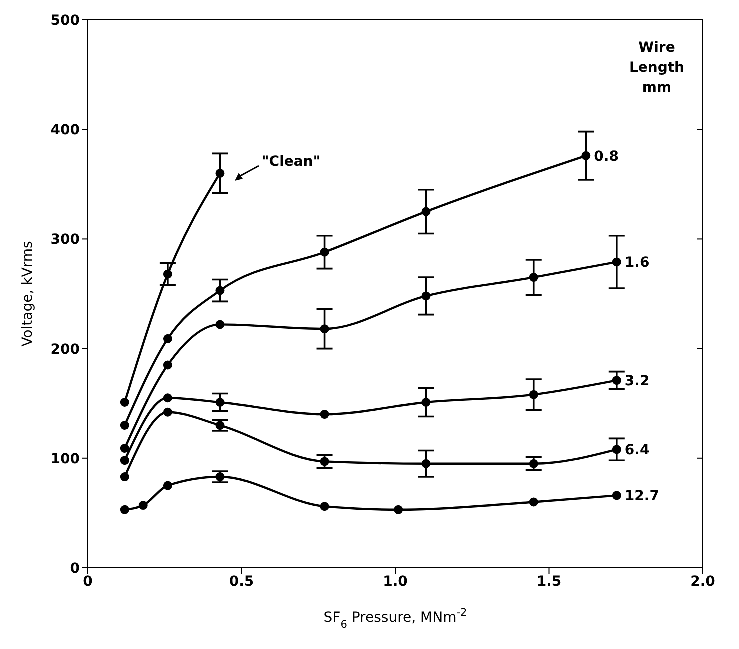  What do you see at coordinates (241, 582) in the screenshot?
I see `x-tick-label: 0.5` at bounding box center [241, 582].